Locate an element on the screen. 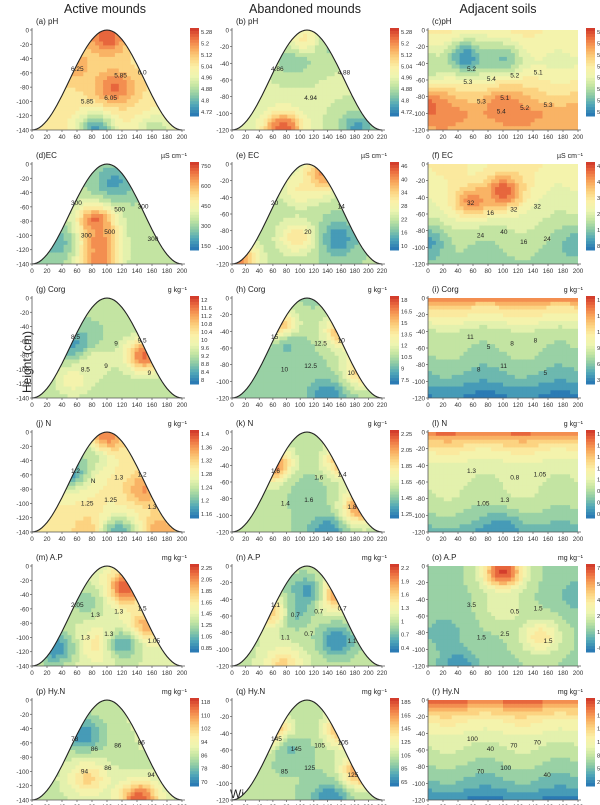 This screenshot has width=600, height=805. colorbar-tick-label: 5.58 is located at coordinates (598, 33).